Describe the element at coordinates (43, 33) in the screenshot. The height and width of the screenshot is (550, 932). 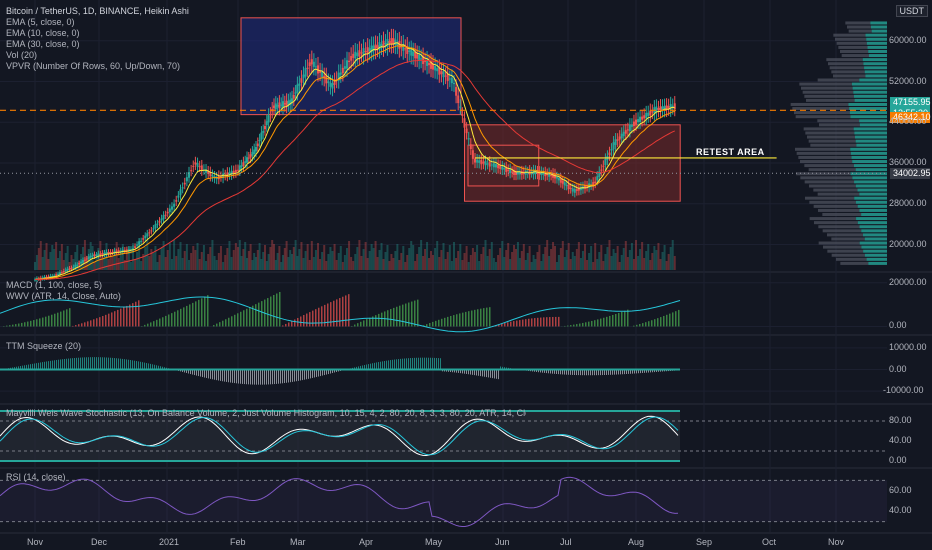
I see `legend-ema10: EMA (10, close, 0)` at that location.